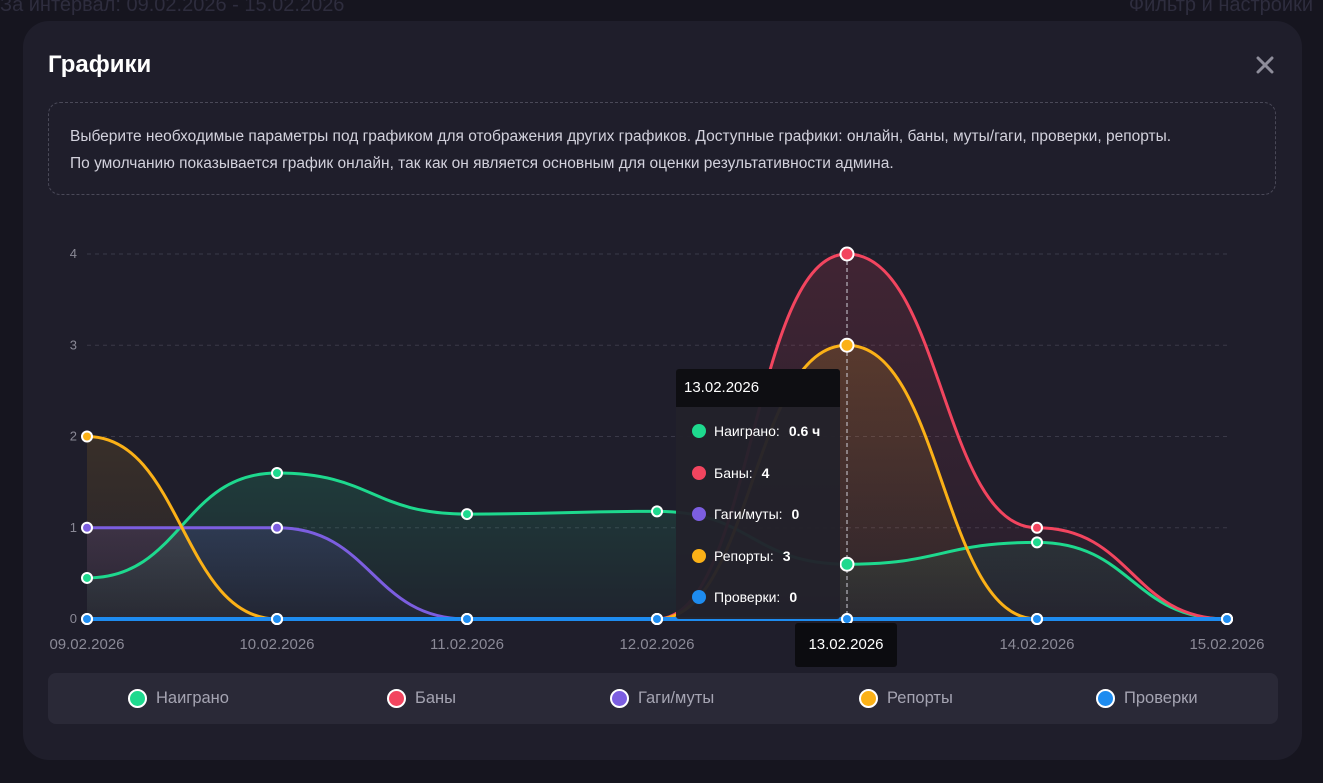 This screenshot has height=783, width=1323. What do you see at coordinates (920, 698) in the screenshot?
I see `legend-label: Репорты` at bounding box center [920, 698].